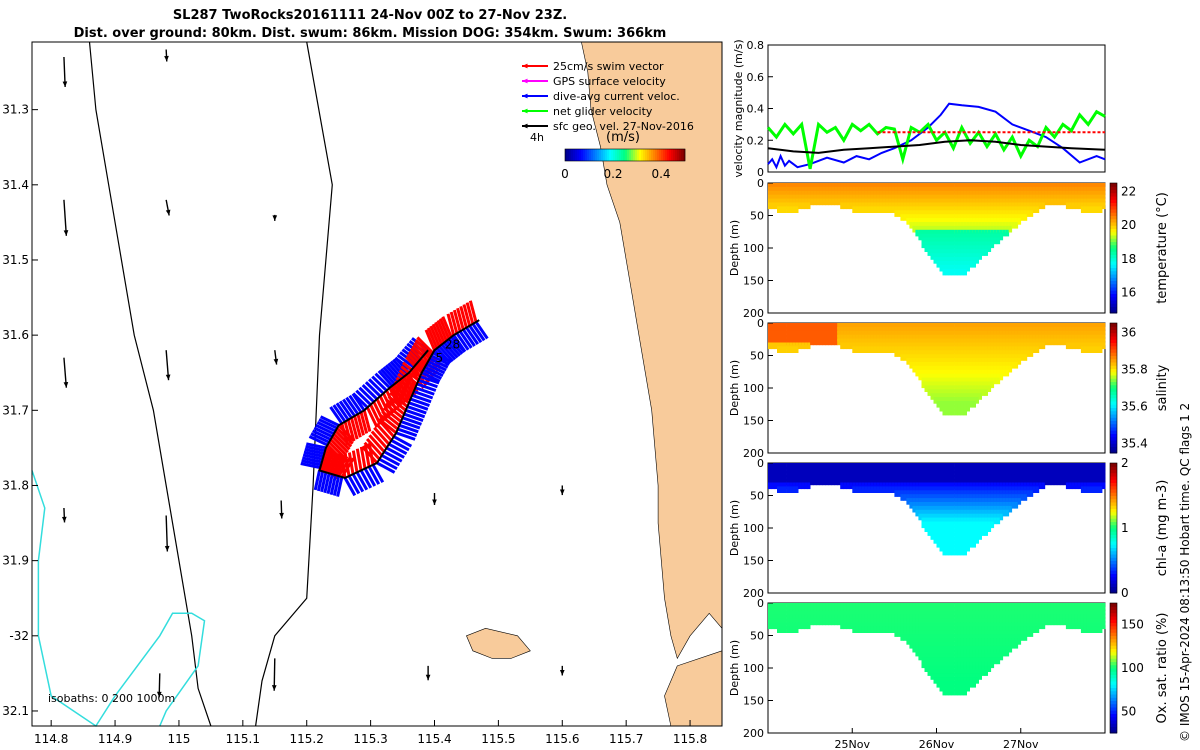  I want to click on map-colorbar-cell, so click(592, 155).